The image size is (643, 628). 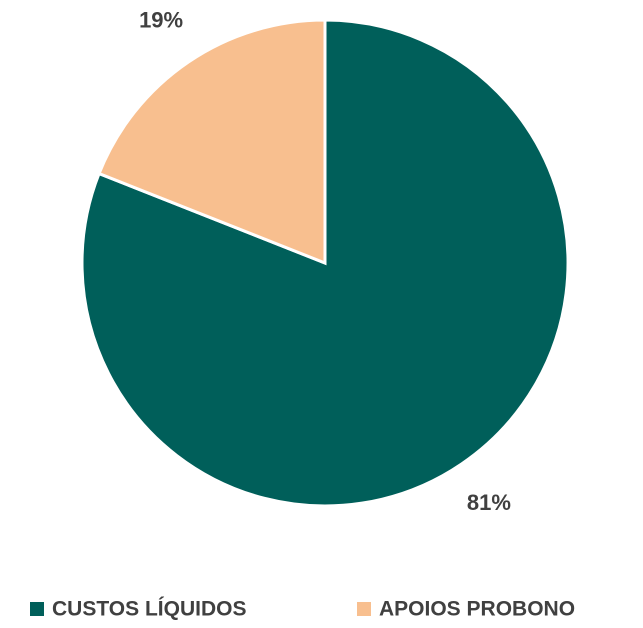 What do you see at coordinates (149, 609) in the screenshot?
I see `legend-label: CUSTOS LÍQUIDOS` at bounding box center [149, 609].